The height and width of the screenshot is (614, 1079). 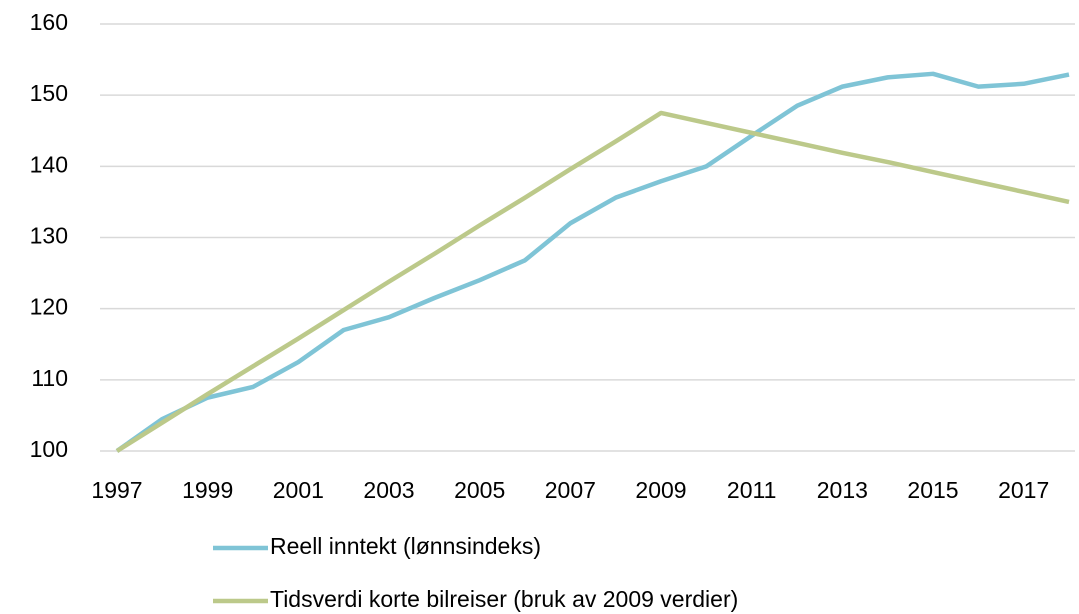 I want to click on y-tick-label: 150, so click(x=49, y=93).